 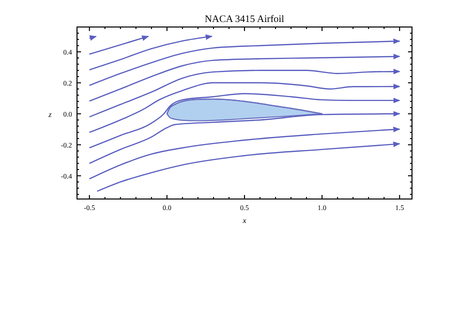 What do you see at coordinates (49, 114) in the screenshot?
I see `y-axis-title: z` at bounding box center [49, 114].